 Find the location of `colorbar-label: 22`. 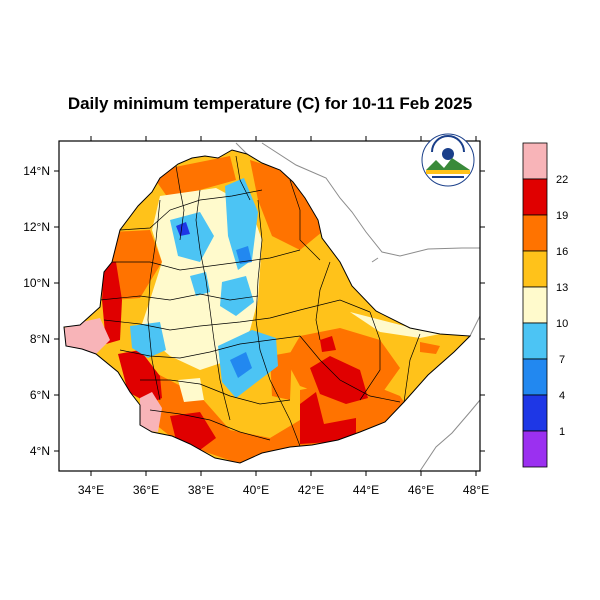

colorbar-label: 22 is located at coordinates (562, 180).